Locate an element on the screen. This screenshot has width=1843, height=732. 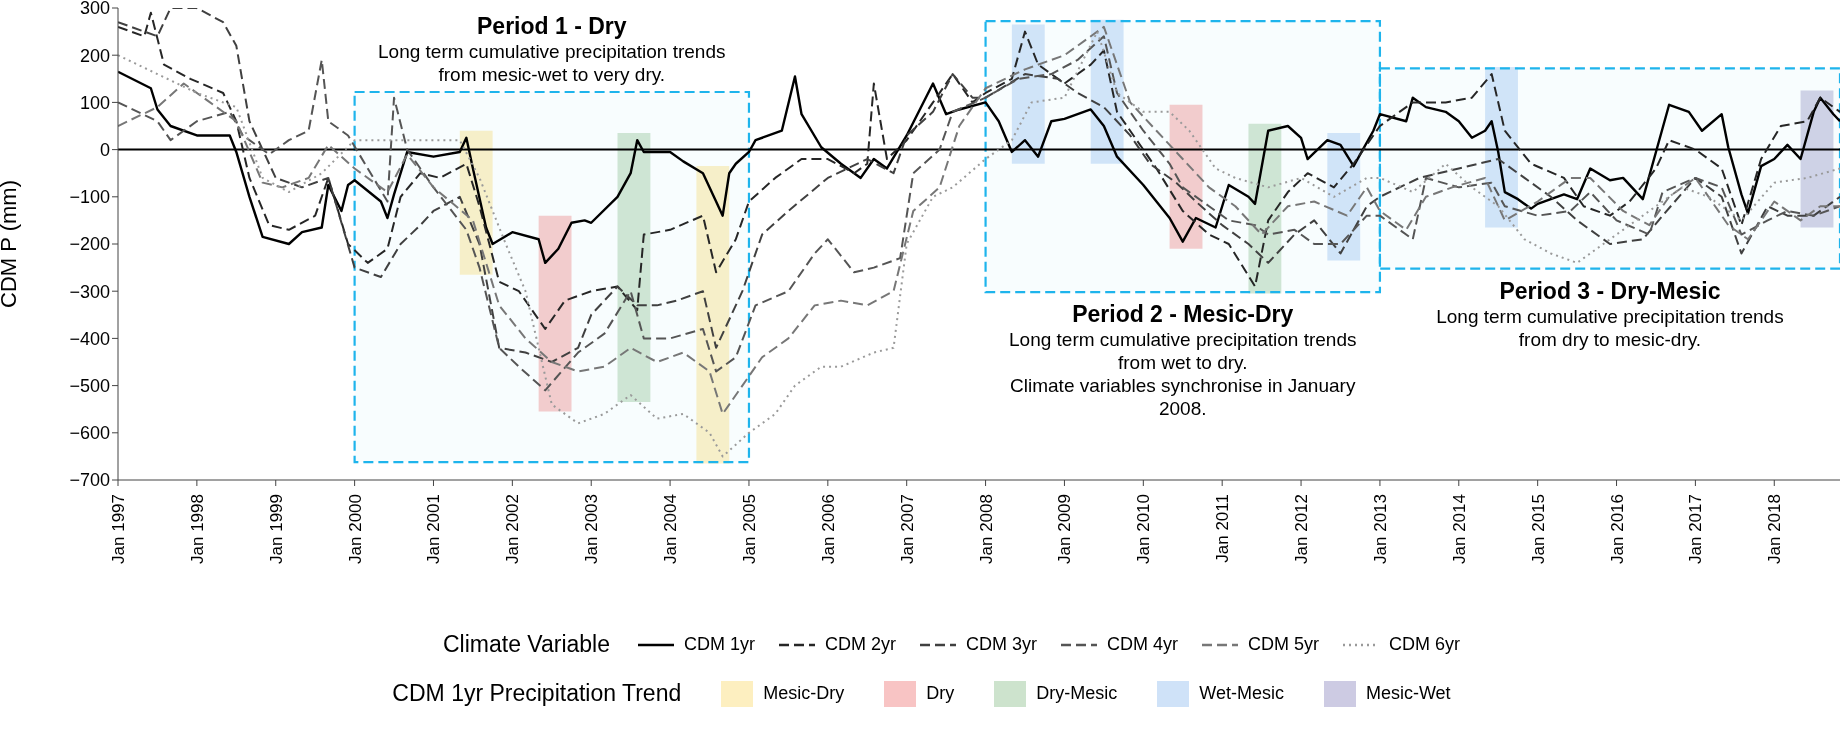
x-tick-label: Jan 2016 is located at coordinates (1617, 529).